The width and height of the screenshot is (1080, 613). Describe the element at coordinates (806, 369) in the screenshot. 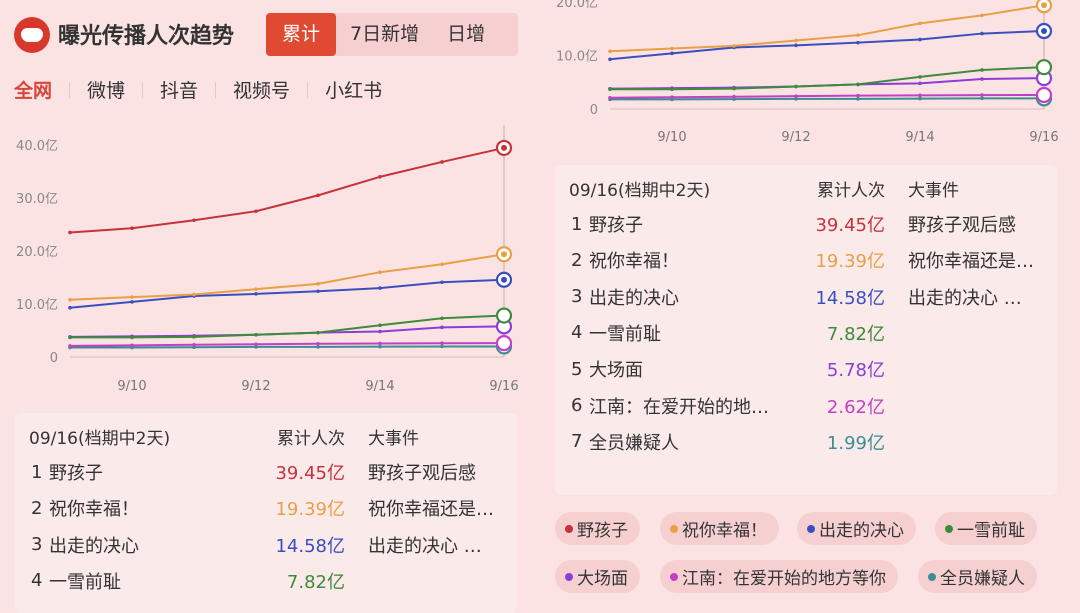

I see `table-row: 5 大场面 5.78亿` at that location.